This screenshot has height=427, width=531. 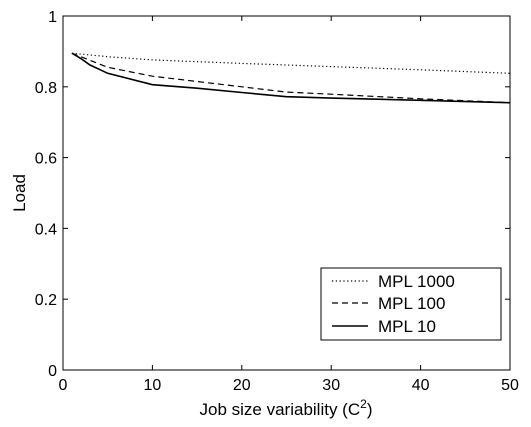 What do you see at coordinates (46, 300) in the screenshot?
I see `y-tick-label: 0.2` at bounding box center [46, 300].